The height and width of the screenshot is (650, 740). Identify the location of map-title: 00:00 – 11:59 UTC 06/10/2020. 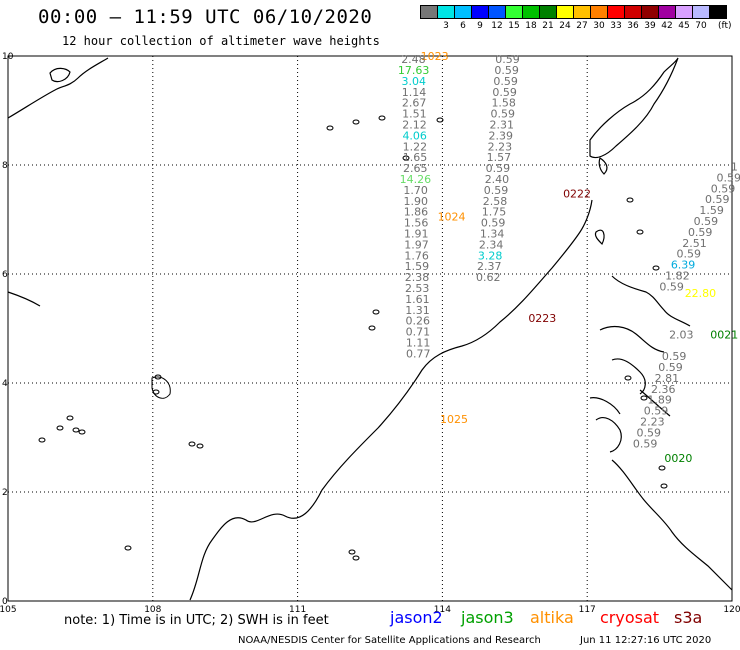
(205, 17).